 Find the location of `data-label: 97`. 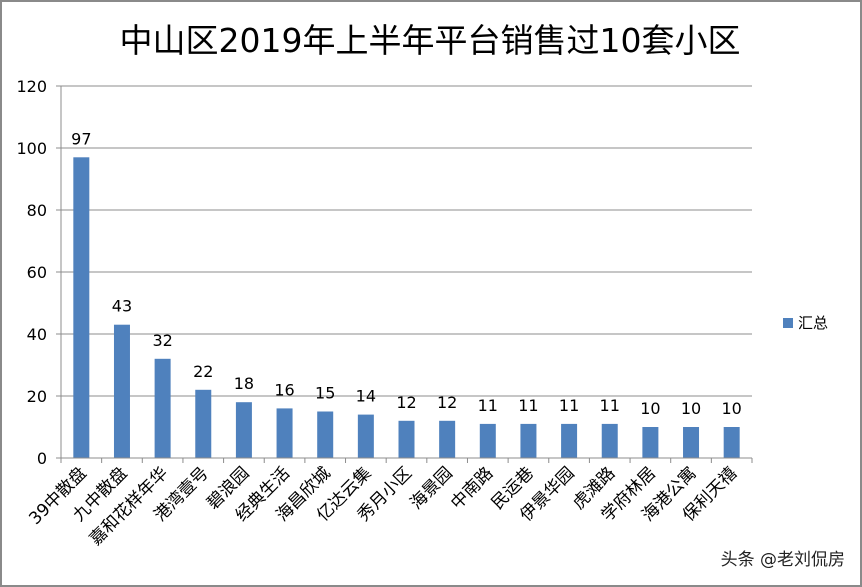

data-label: 97 is located at coordinates (81, 138).